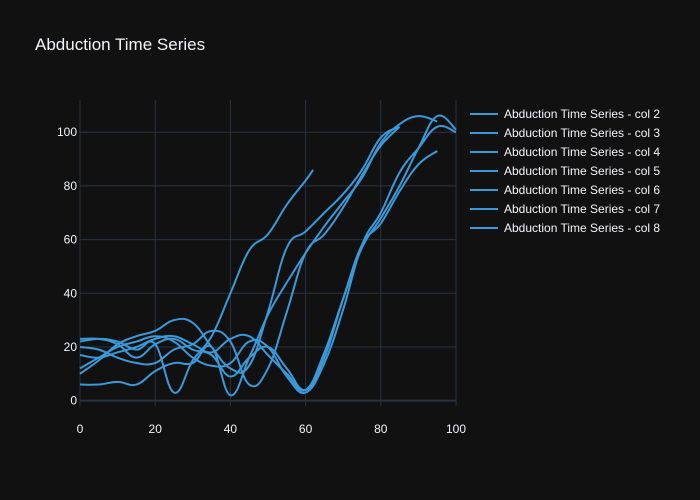 The height and width of the screenshot is (500, 700). Describe the element at coordinates (456, 429) in the screenshot. I see `x-tick-label: 100` at that location.